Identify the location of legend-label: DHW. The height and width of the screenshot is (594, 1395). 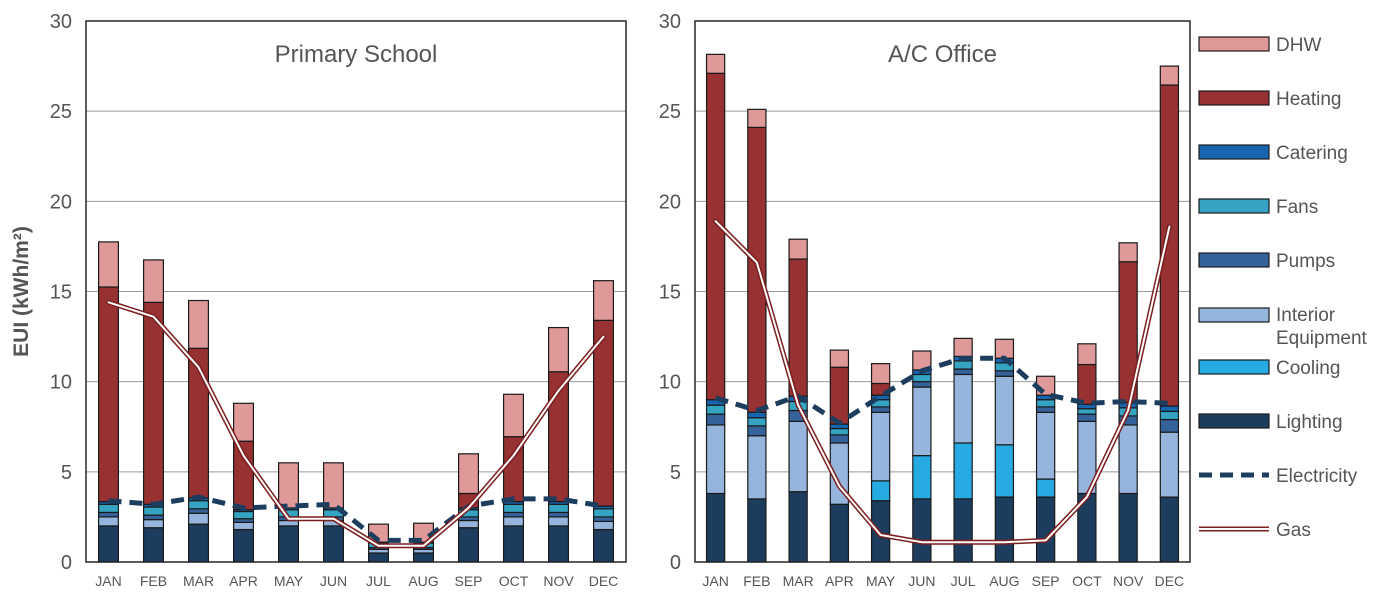
(1298, 45).